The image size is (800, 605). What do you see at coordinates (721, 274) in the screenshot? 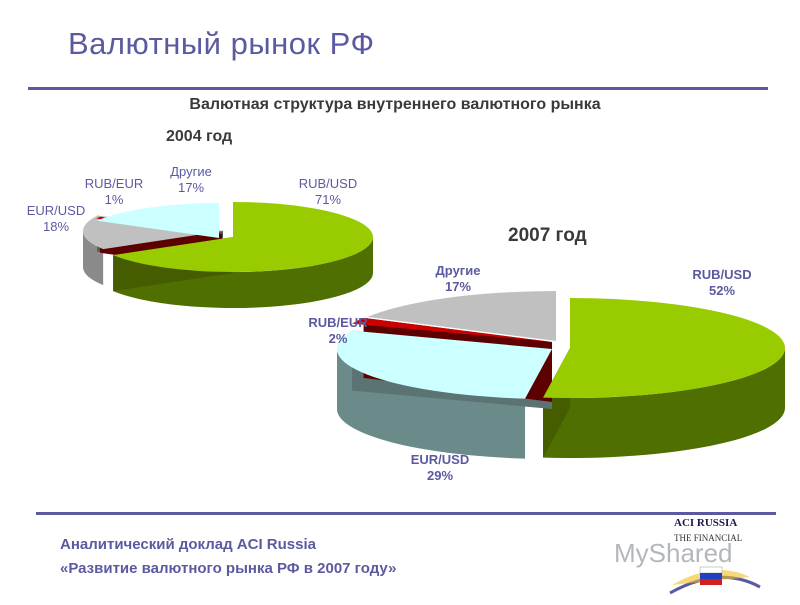
I see `pie-2007-label-name-0: RUB/USD` at bounding box center [721, 274].